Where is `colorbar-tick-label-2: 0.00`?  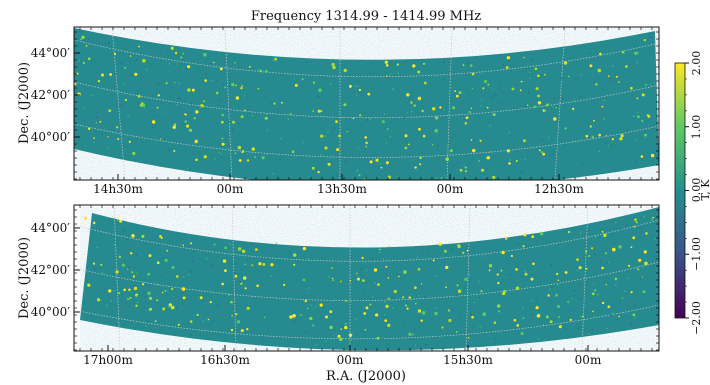
colorbar-tick-label-2: 0.00 is located at coordinates (696, 190).